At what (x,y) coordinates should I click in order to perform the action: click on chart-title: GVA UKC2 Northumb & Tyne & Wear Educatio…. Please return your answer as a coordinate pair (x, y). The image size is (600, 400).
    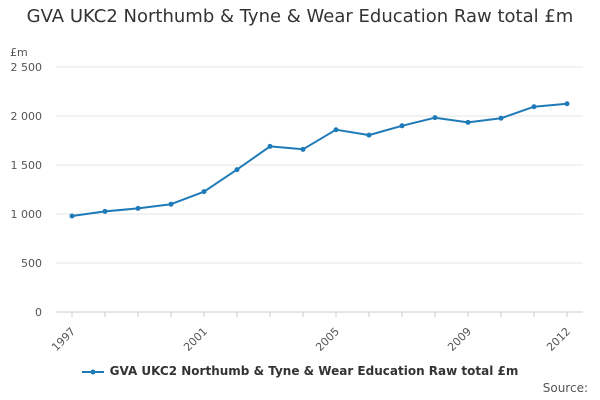
    Looking at the image, I should click on (300, 16).